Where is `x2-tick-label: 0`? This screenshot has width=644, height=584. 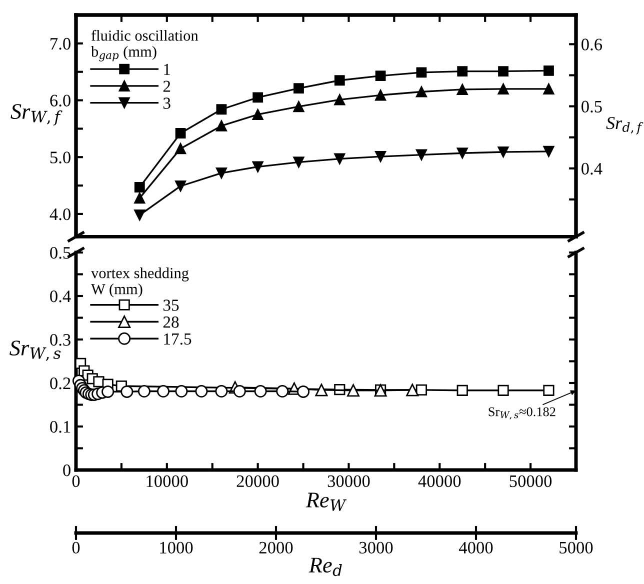
x2-tick-label: 0 is located at coordinates (76, 548).